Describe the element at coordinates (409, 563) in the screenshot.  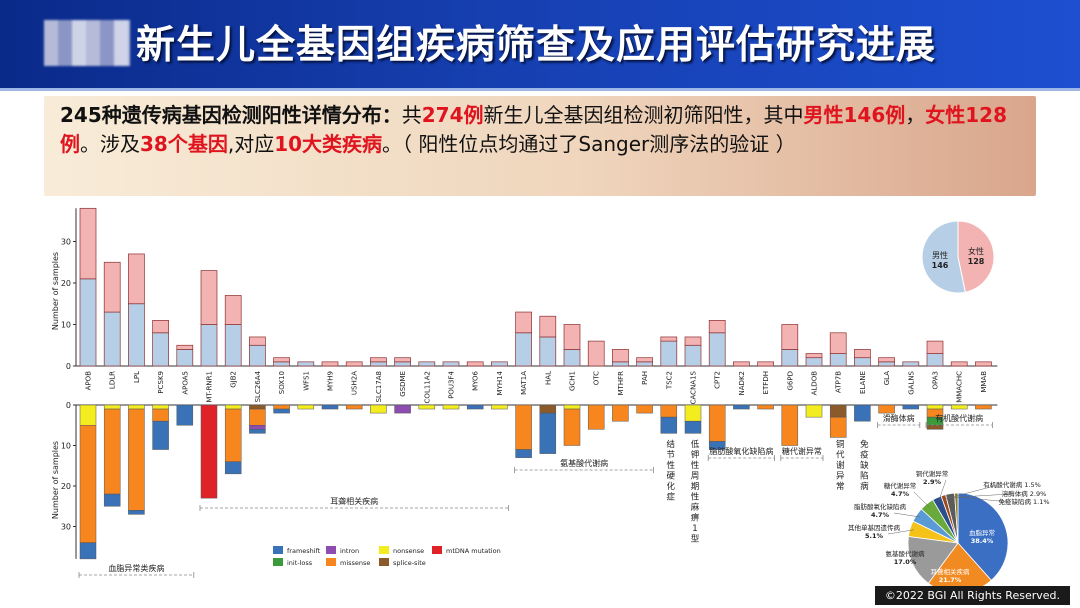
I see `legend-label: splice-site` at that location.